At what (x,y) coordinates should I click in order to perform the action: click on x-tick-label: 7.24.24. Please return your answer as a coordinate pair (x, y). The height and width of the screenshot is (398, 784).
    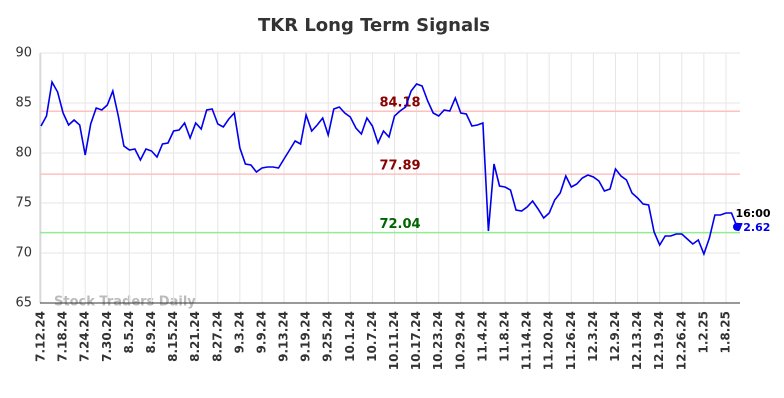
    Looking at the image, I should click on (85, 336).